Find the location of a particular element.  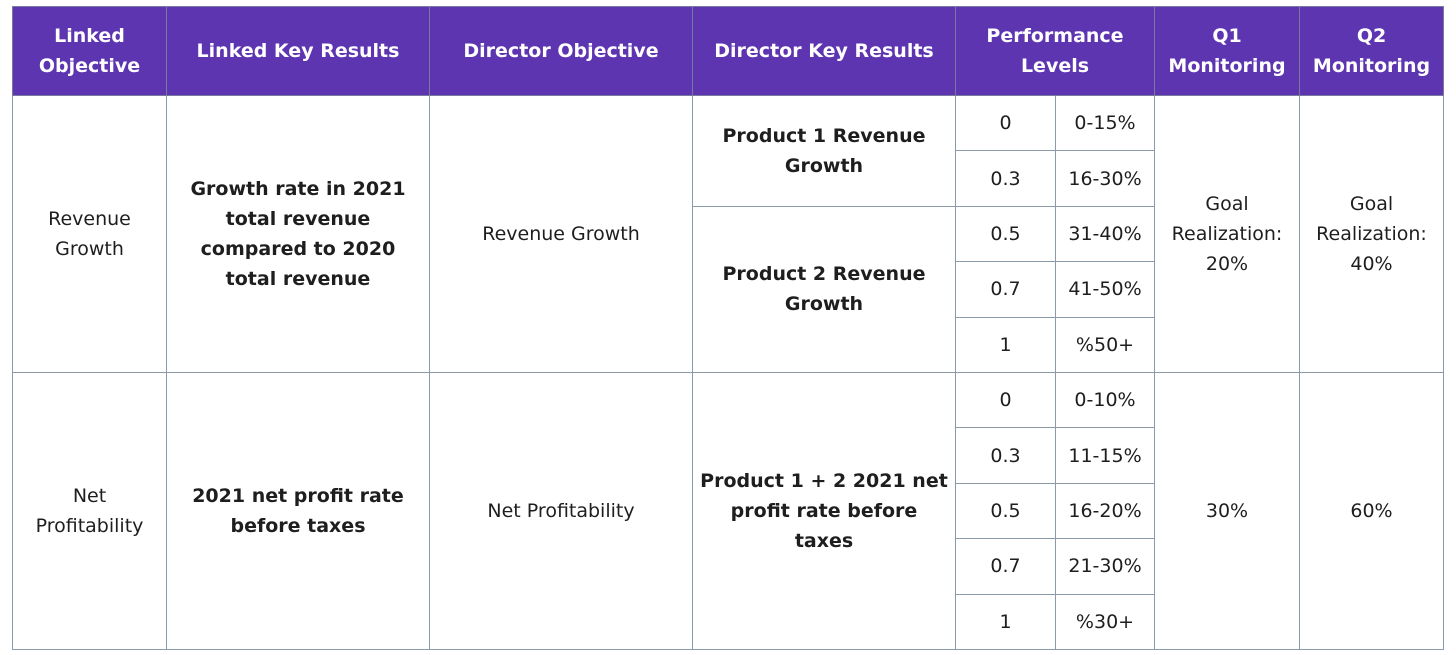

linked-objective-cell: Net Profitability is located at coordinates (89, 511).